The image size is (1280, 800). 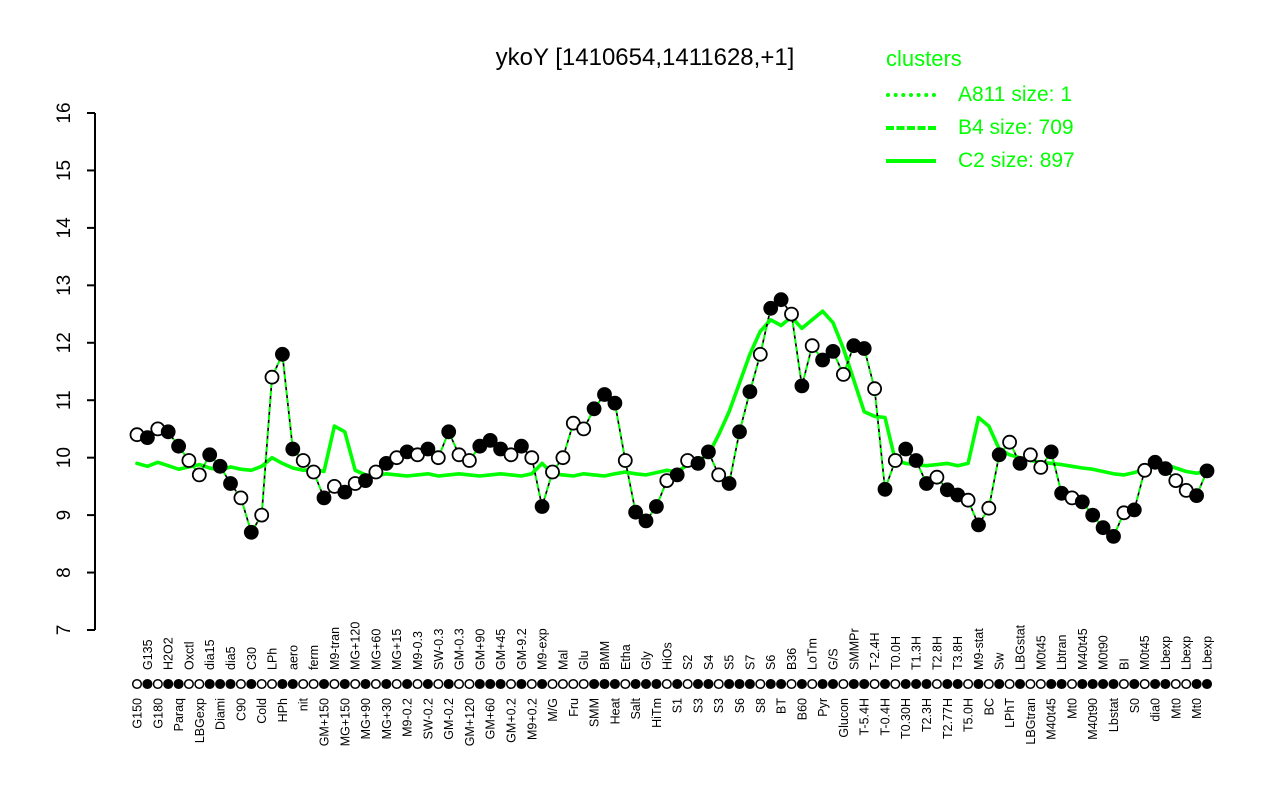 What do you see at coordinates (1015, 94) in the screenshot?
I see `legend-label-a811: A811 size: 1` at bounding box center [1015, 94].